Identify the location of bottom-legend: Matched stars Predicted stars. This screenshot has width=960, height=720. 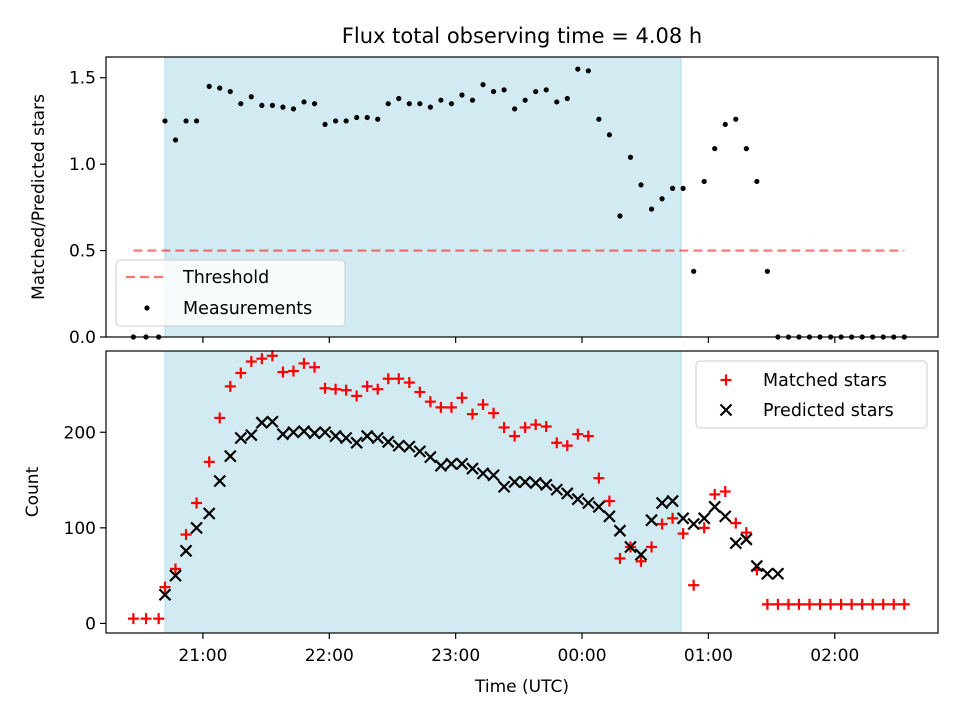
(811, 394).